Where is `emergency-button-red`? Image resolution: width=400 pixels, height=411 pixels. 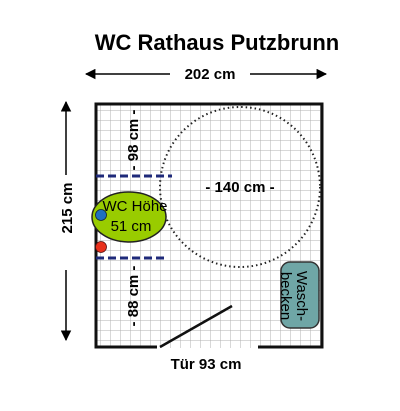 emergency-button-red is located at coordinates (101, 247).